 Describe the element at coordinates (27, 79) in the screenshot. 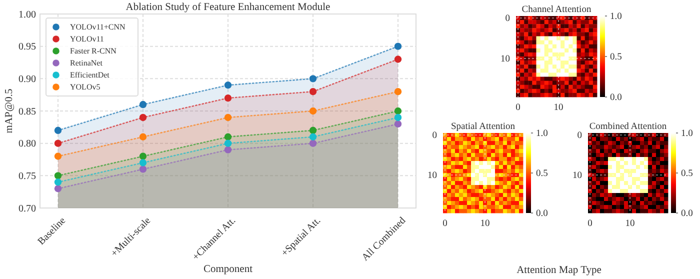

I see `y-tick-label: 0.90` at that location.